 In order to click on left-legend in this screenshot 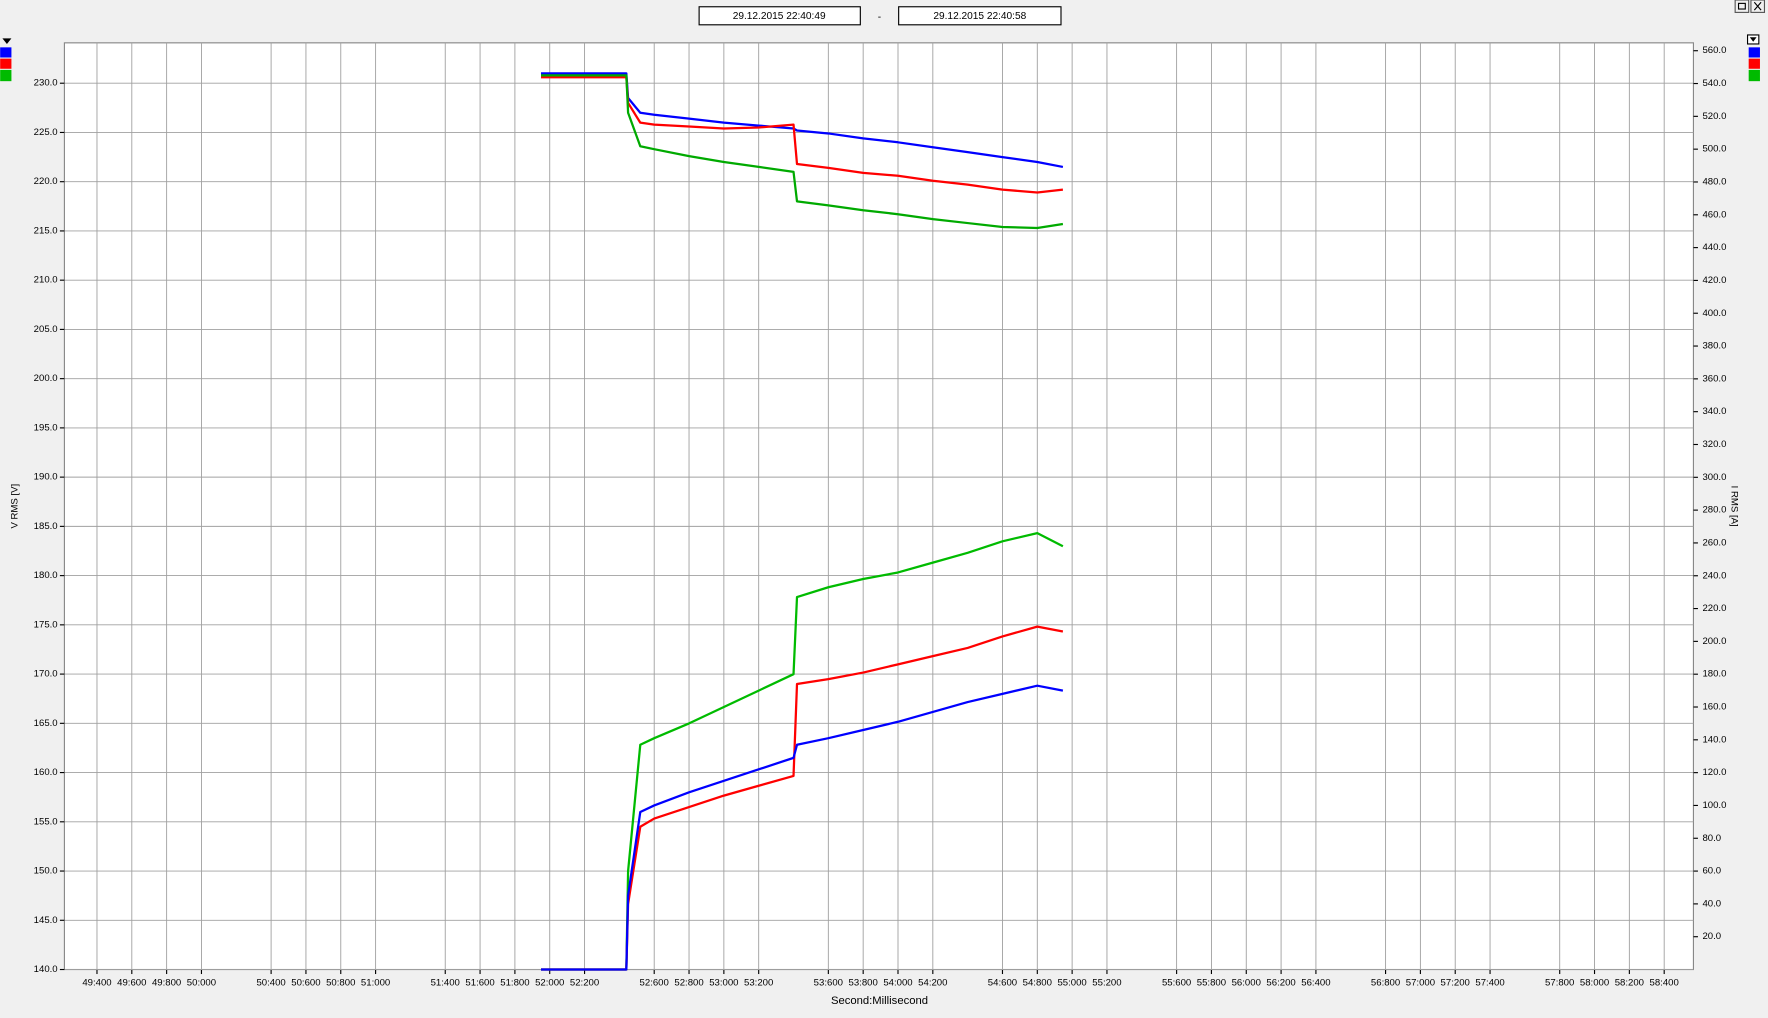, I will do `click(6, 60)`.